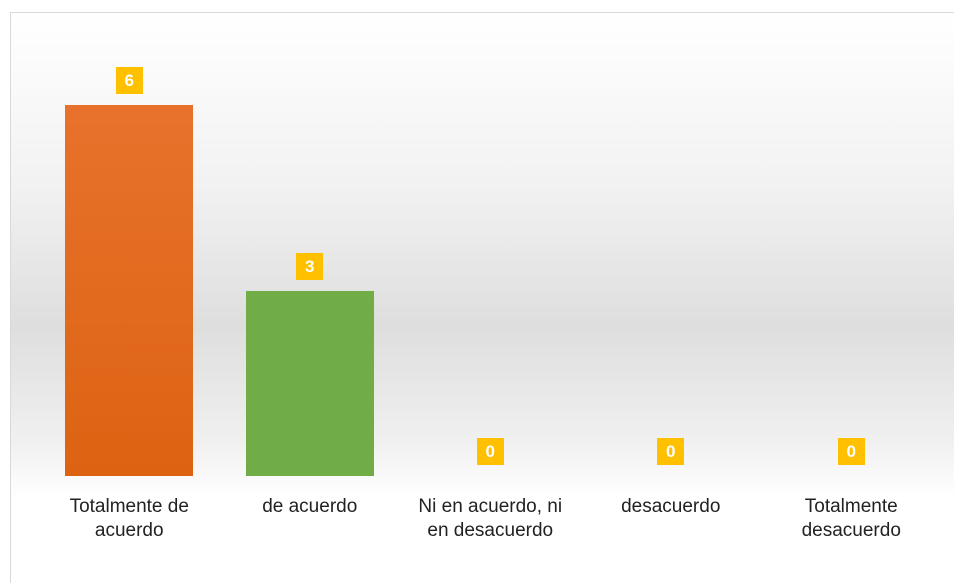 The height and width of the screenshot is (583, 954). I want to click on data-label: 6, so click(129, 80).